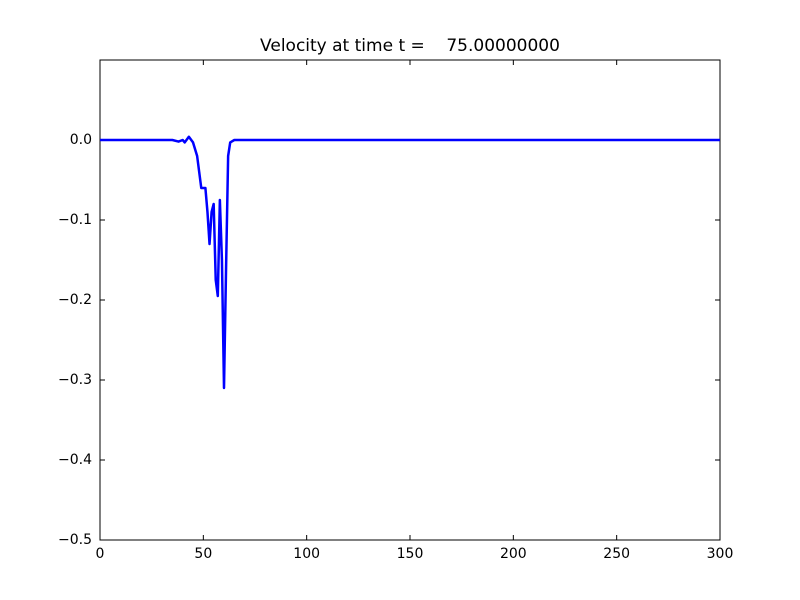 The width and height of the screenshot is (800, 600). Describe the element at coordinates (75, 380) in the screenshot. I see `y-tick-label: −0.3` at that location.